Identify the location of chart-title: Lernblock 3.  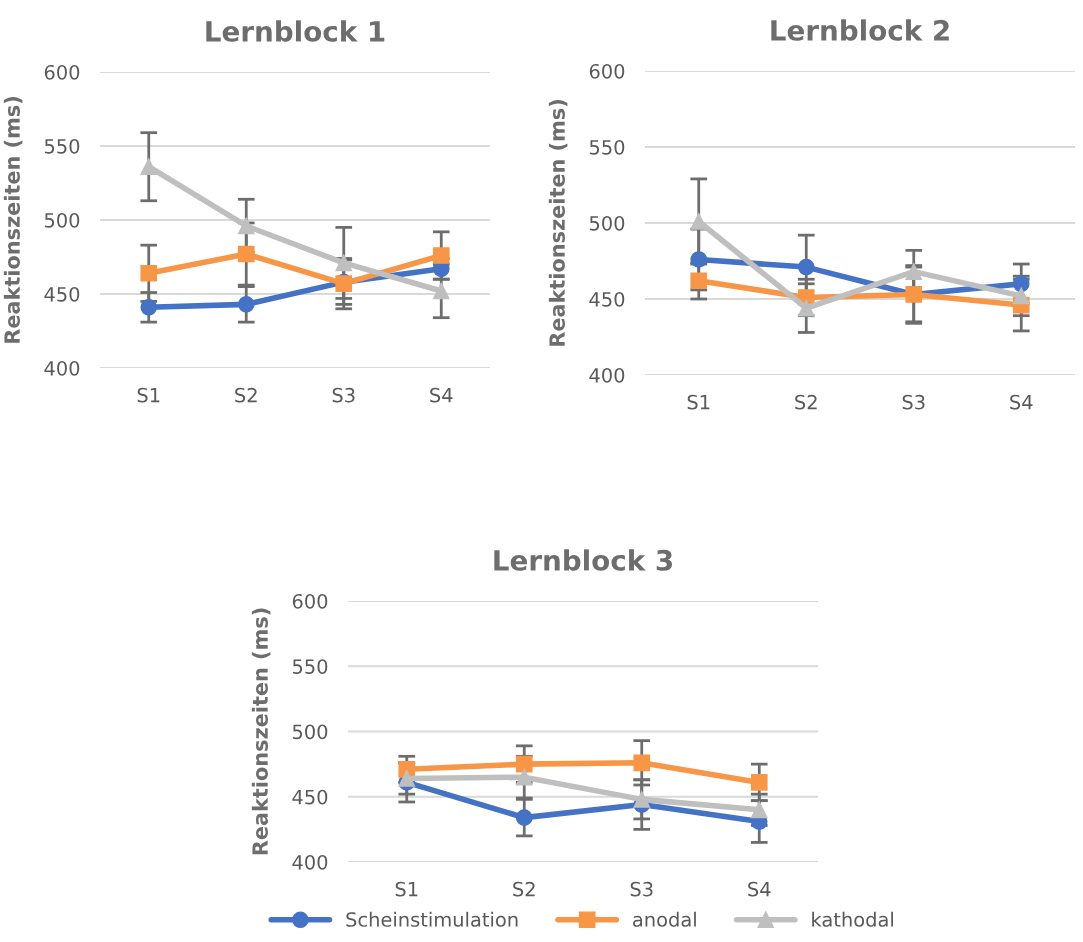
(583, 560).